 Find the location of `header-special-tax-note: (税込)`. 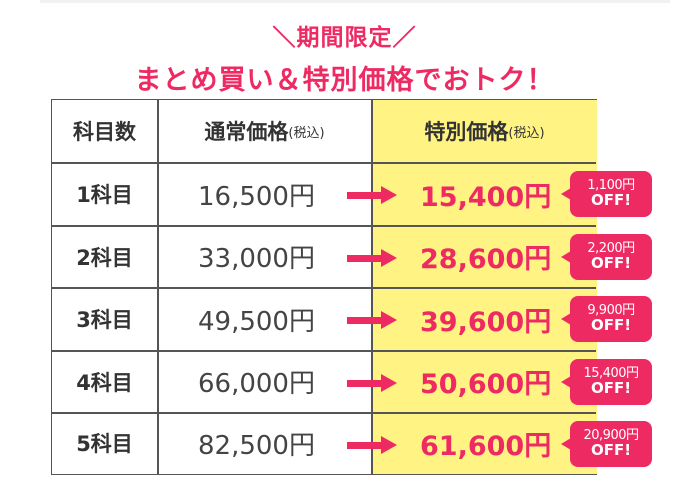

header-special-tax-note: (税込) is located at coordinates (526, 133).